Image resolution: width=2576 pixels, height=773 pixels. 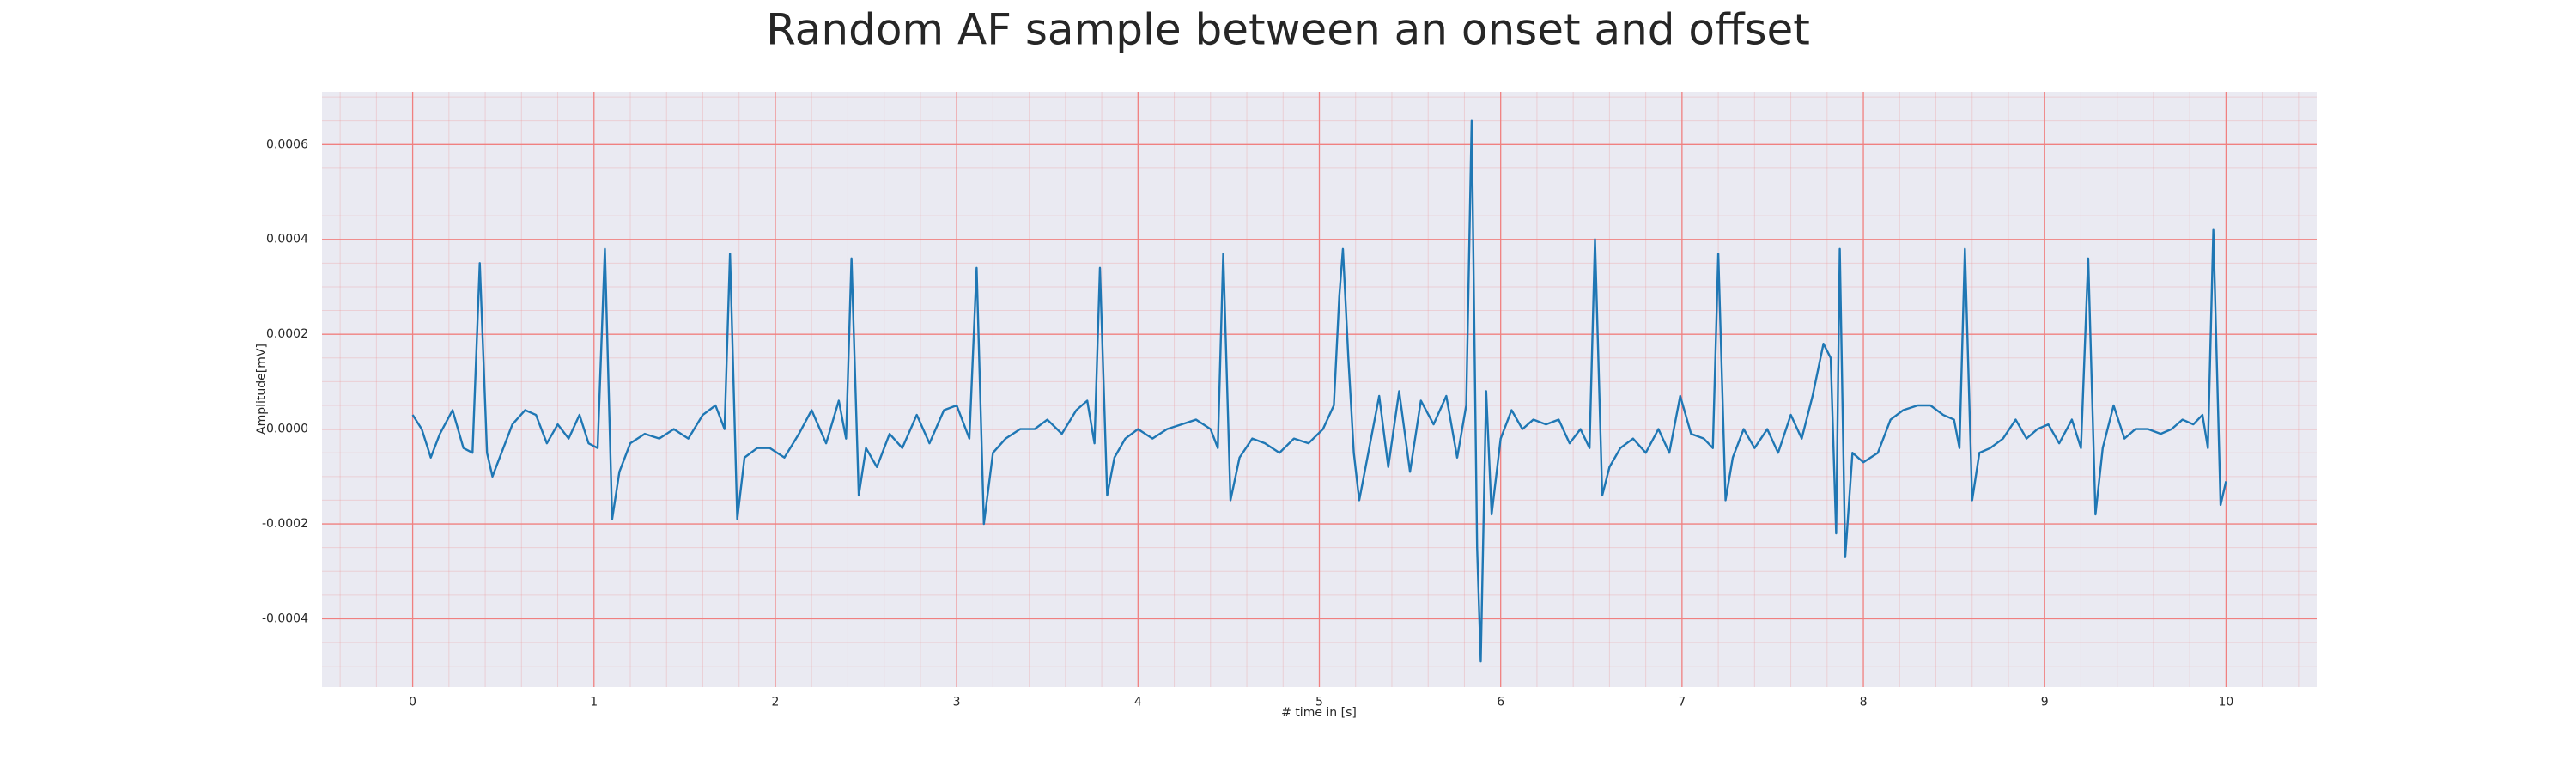 What do you see at coordinates (287, 429) in the screenshot?
I see `y-tick-label: 0.0000` at bounding box center [287, 429].